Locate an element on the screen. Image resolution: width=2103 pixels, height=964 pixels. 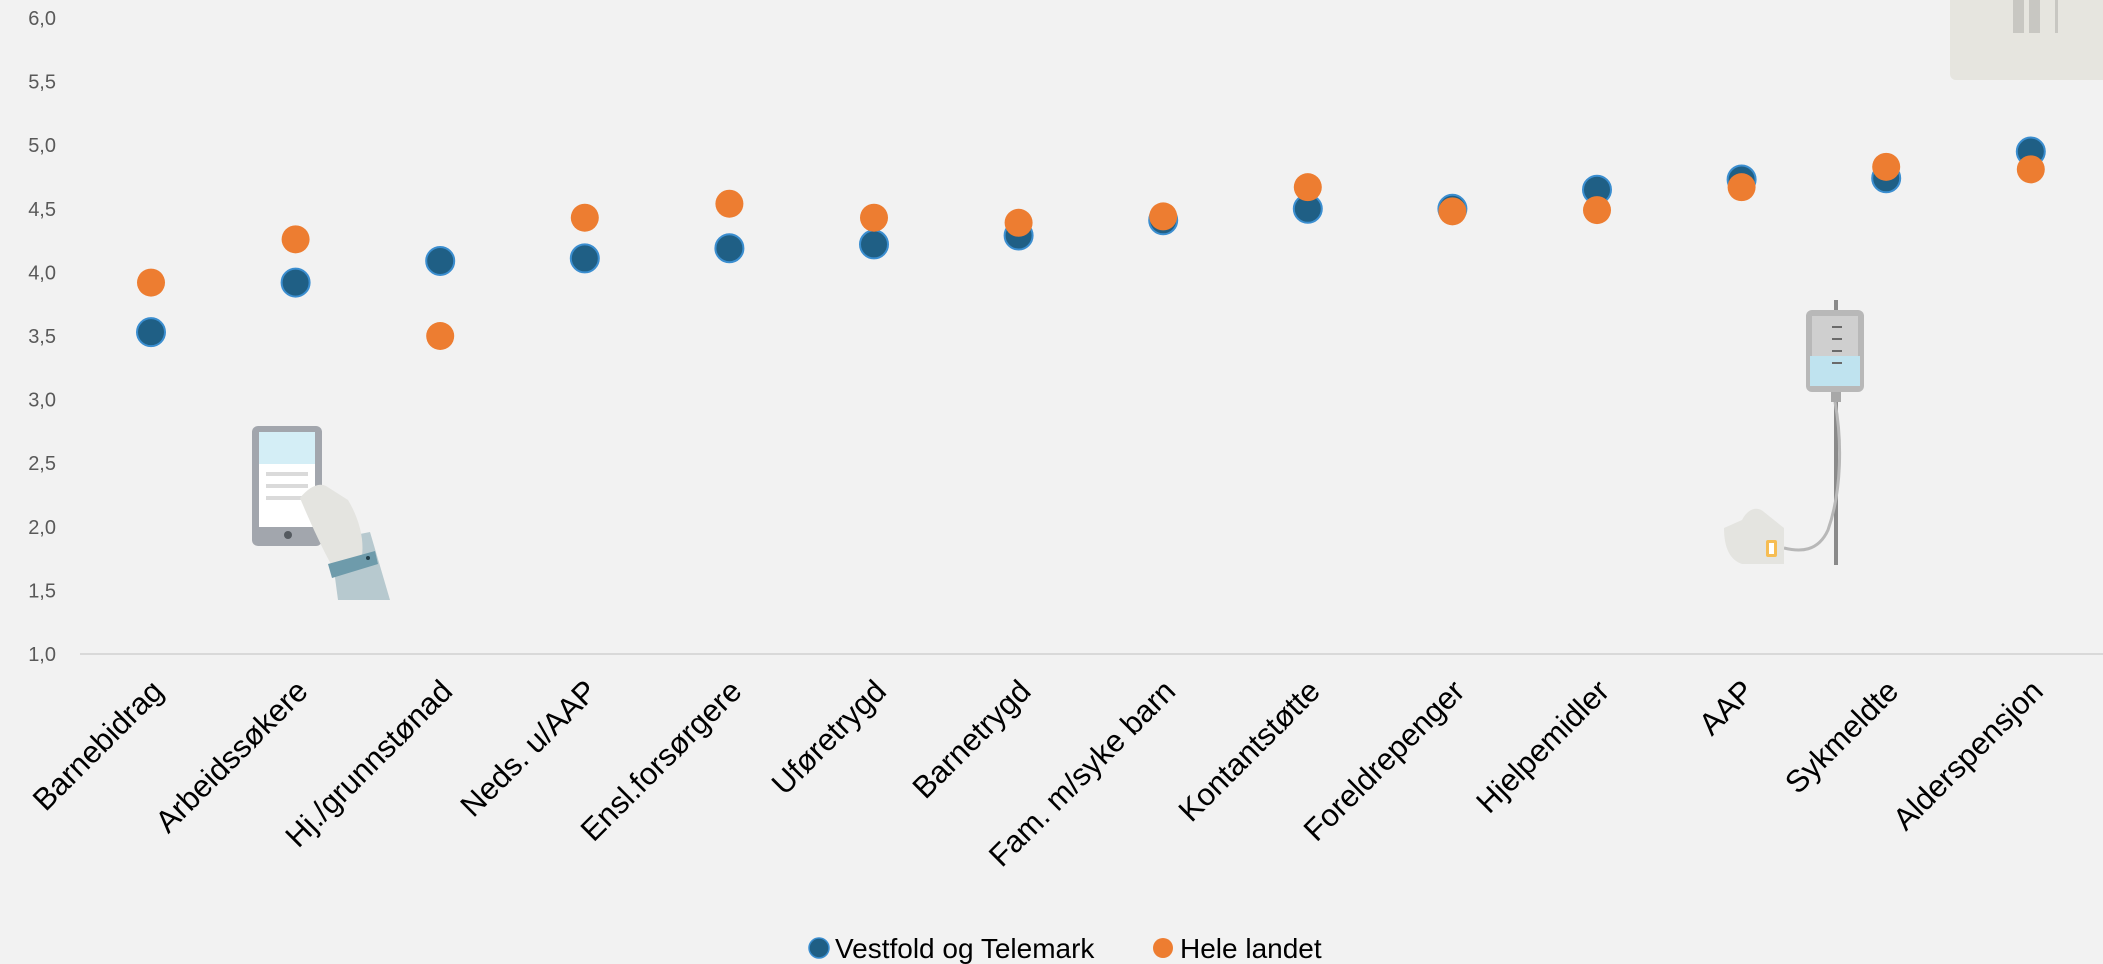
y-tick-label: 1,5 is located at coordinates (42, 591).